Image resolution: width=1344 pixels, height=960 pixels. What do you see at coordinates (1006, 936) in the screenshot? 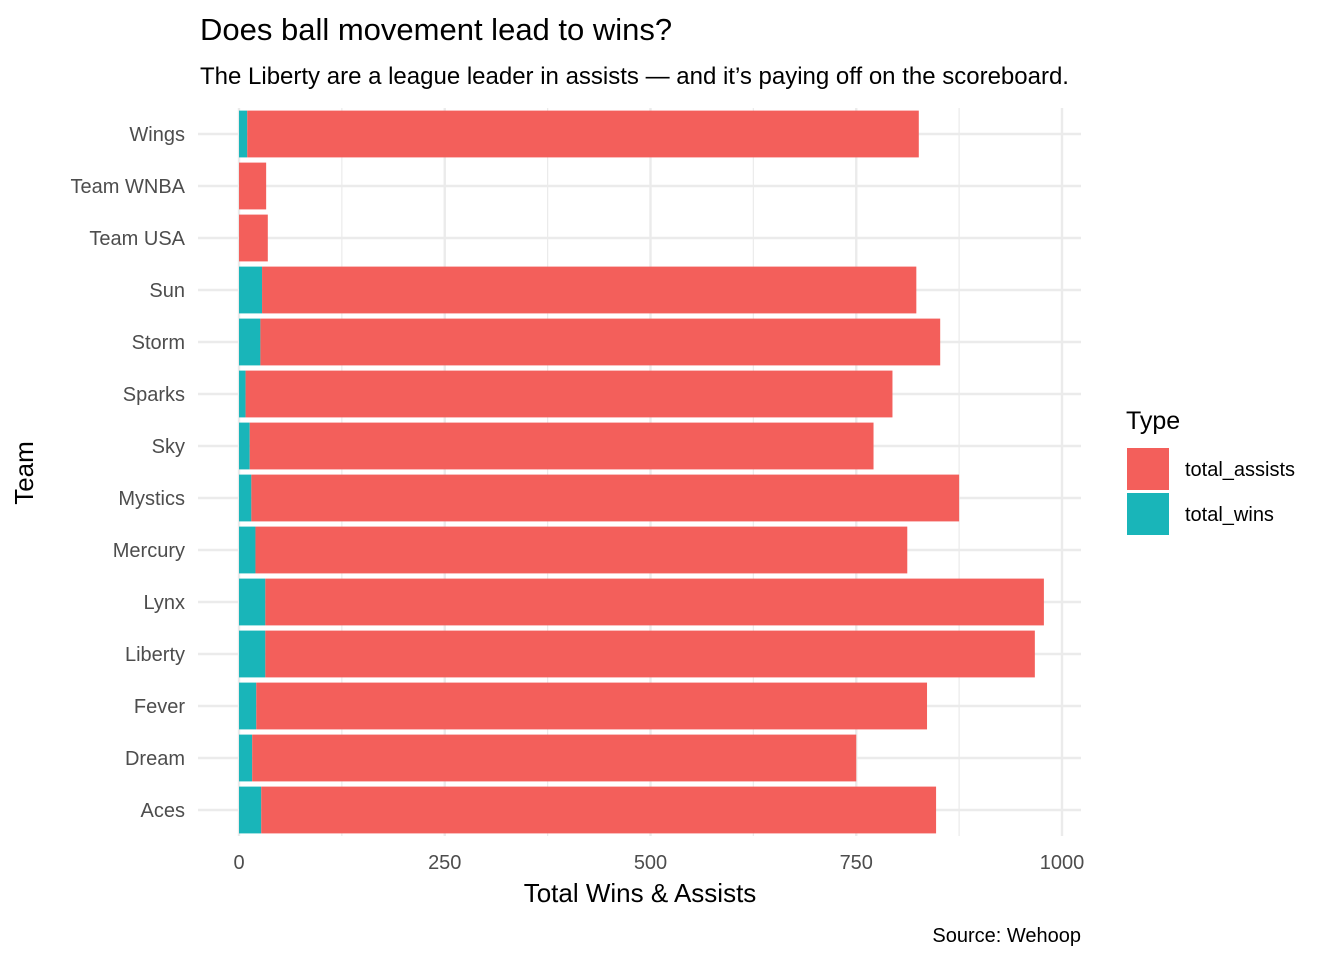
I see `source-caption: Source: Wehoop` at bounding box center [1006, 936].